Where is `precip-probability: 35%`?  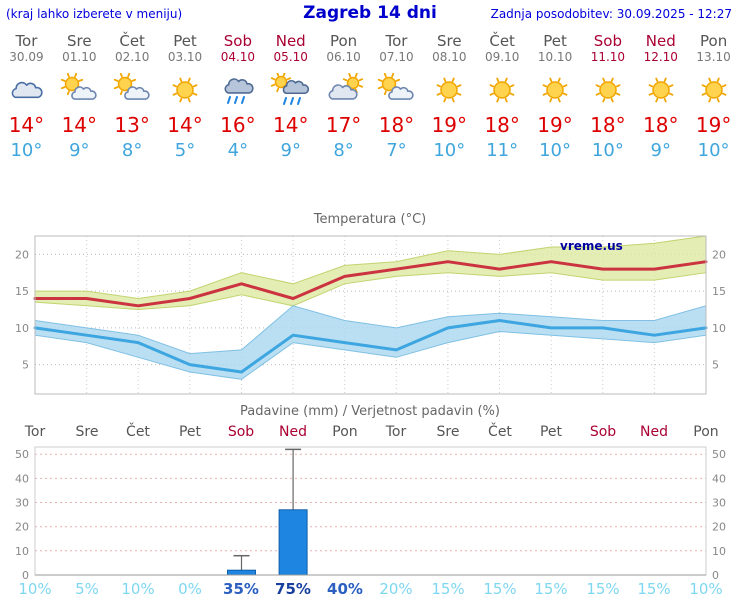
precip-probability: 35% is located at coordinates (241, 589).